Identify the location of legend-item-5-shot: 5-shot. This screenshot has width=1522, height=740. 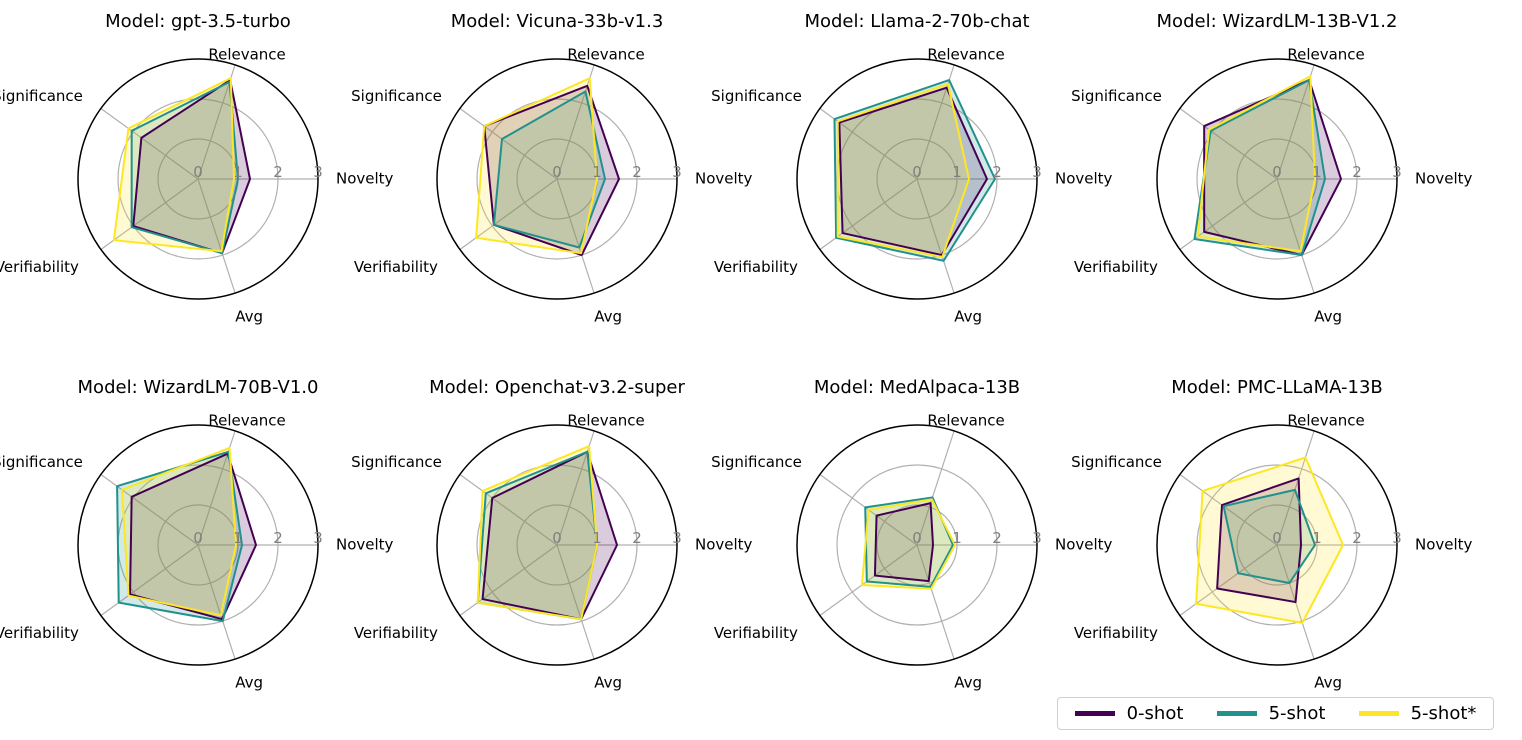
(1271, 713).